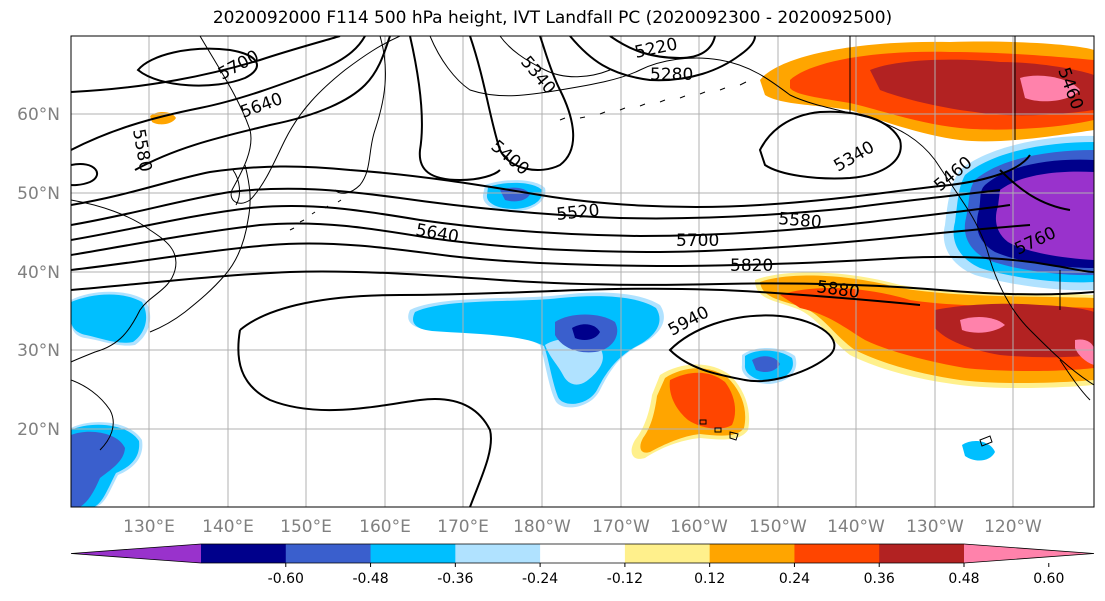  I want to click on lat-tick-label: 40°N, so click(38, 273).